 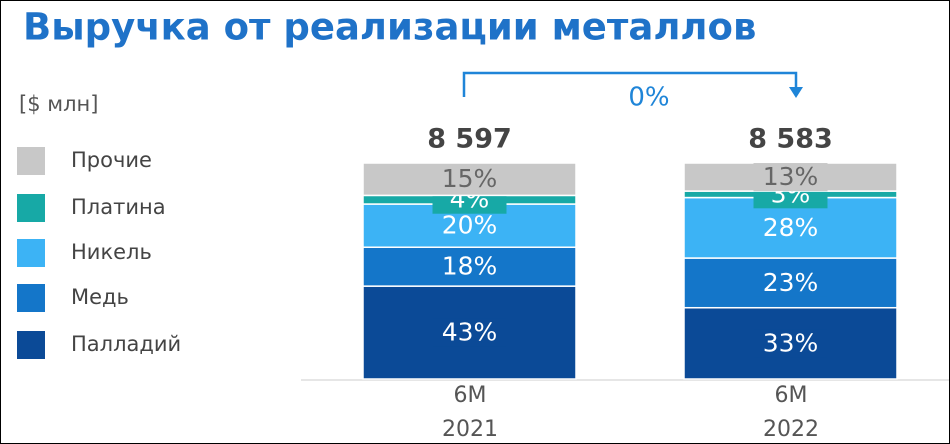 I want to click on total-label: 8 583, so click(x=790, y=139).